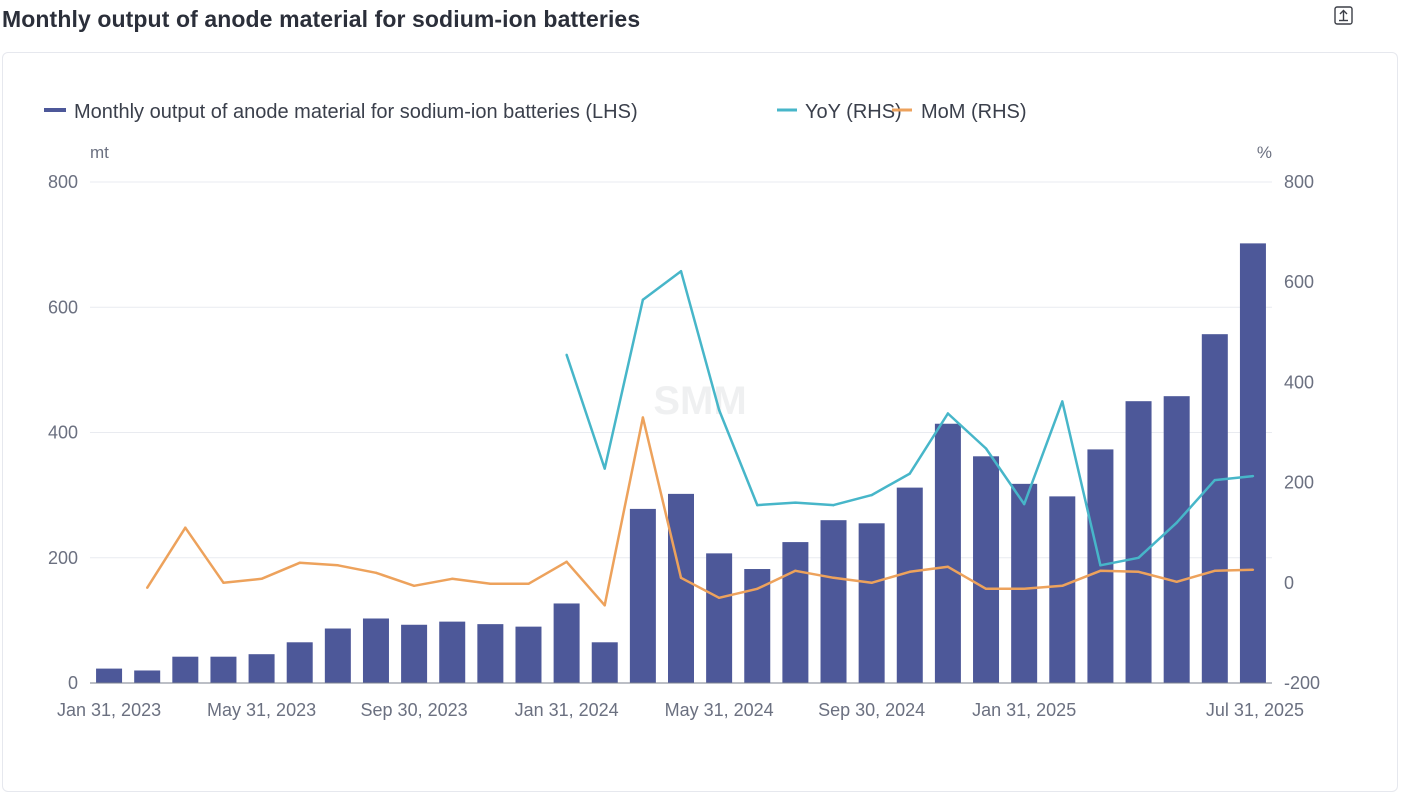  What do you see at coordinates (63, 558) in the screenshot?
I see `y-left-tick-label: 200` at bounding box center [63, 558].